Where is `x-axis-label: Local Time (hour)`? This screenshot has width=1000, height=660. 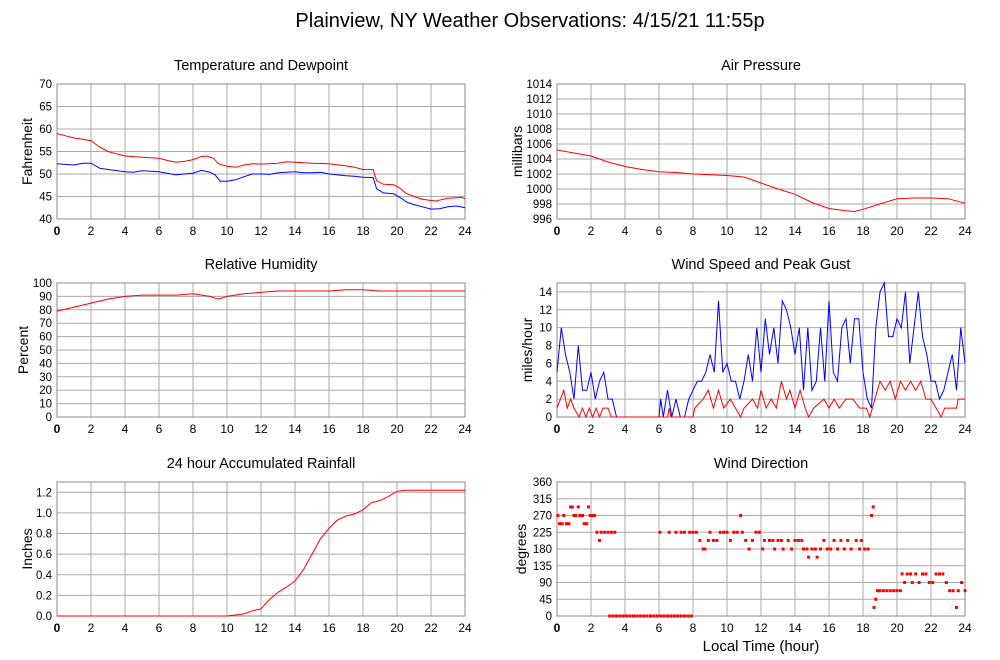 x-axis-label: Local Time (hour) is located at coordinates (761, 646).